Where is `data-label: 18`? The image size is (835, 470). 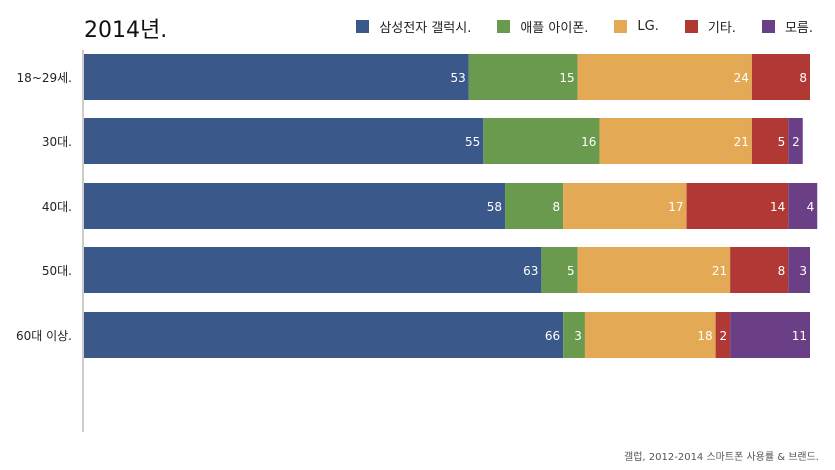
data-label: 18 is located at coordinates (704, 336).